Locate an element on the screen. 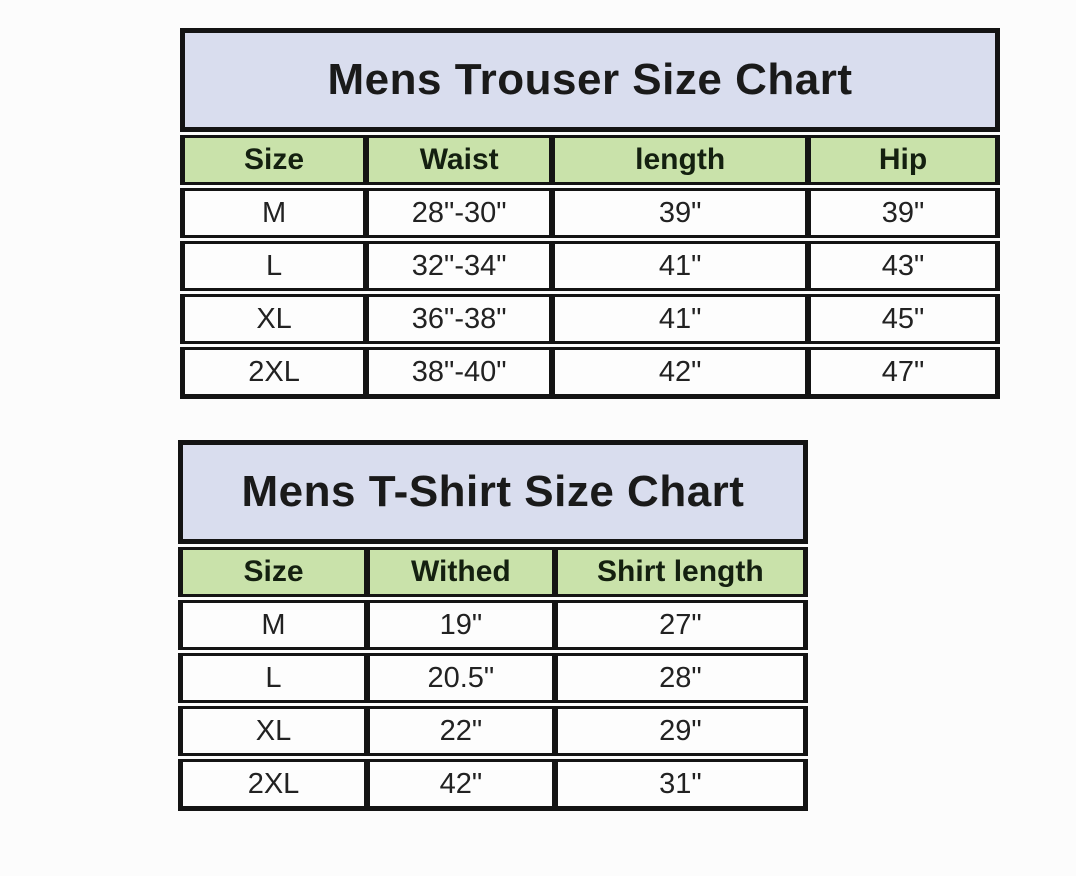 The height and width of the screenshot is (876, 1076). table-row-xl: XL 36"-38" 41" 45" is located at coordinates (590, 319).